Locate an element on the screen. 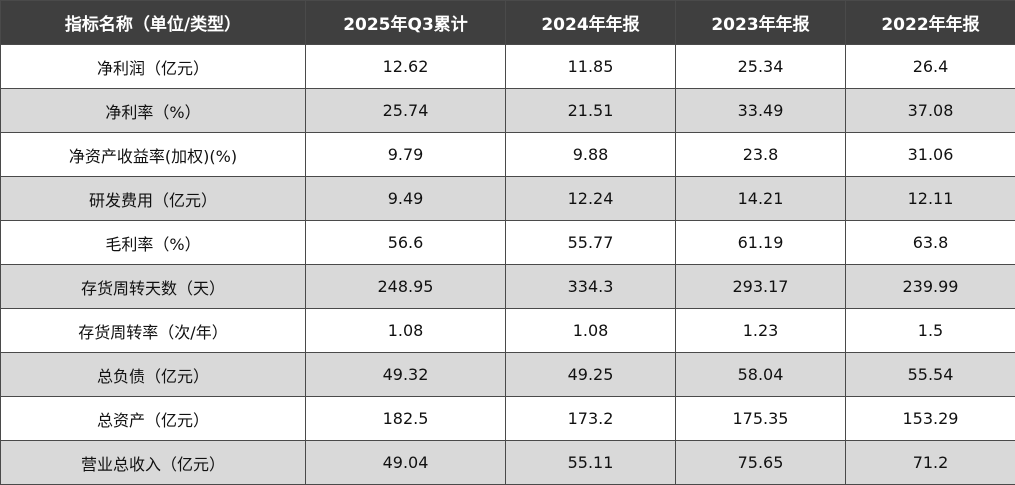  header-cell: 2024年年报 is located at coordinates (591, 23).